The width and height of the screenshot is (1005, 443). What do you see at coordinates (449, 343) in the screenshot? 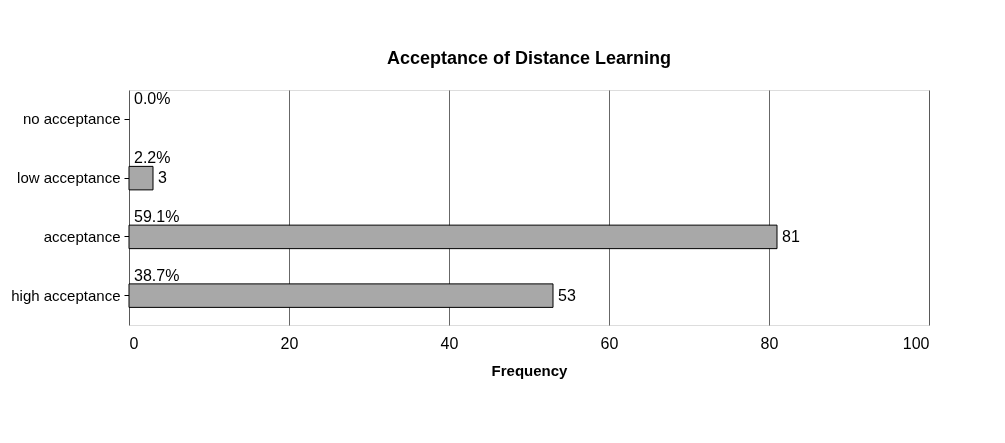
I see `x-tick-label: 40` at bounding box center [449, 343].